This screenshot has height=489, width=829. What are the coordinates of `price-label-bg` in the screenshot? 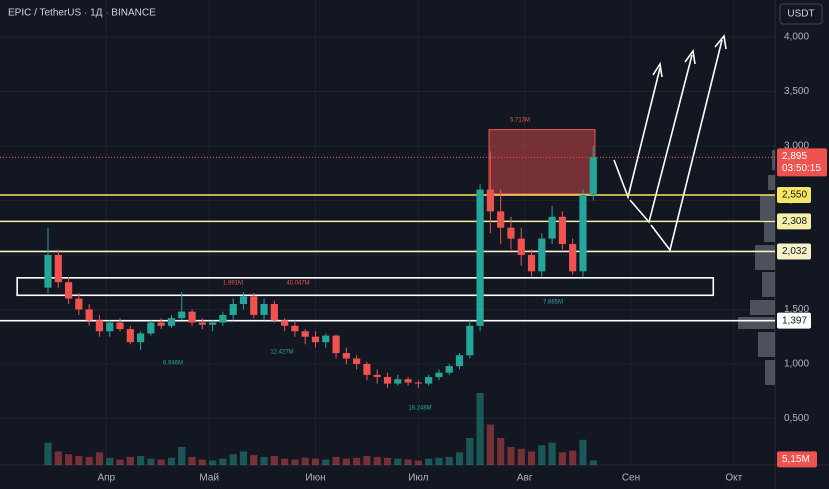 It's located at (802, 162).